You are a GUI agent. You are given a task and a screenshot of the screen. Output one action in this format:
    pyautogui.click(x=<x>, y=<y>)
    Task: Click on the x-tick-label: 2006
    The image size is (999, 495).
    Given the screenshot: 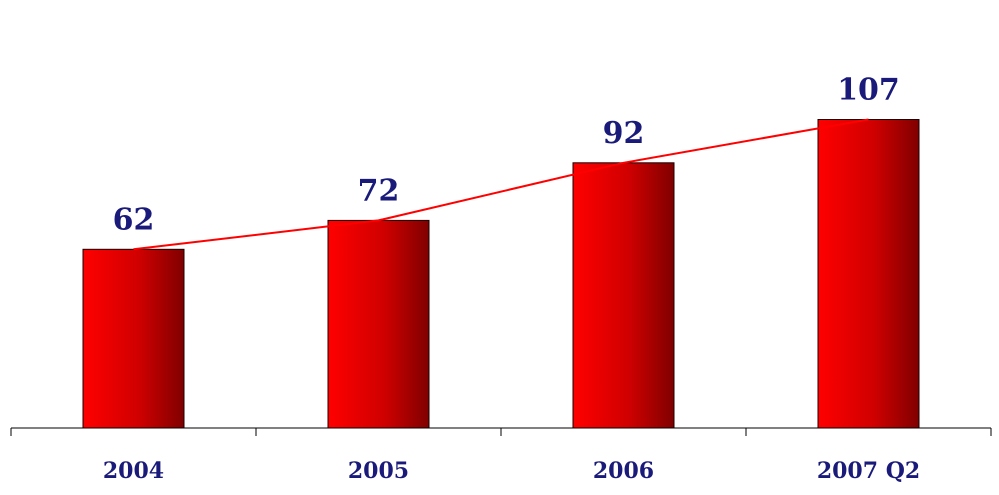 What is the action you would take?
    pyautogui.click(x=623, y=471)
    